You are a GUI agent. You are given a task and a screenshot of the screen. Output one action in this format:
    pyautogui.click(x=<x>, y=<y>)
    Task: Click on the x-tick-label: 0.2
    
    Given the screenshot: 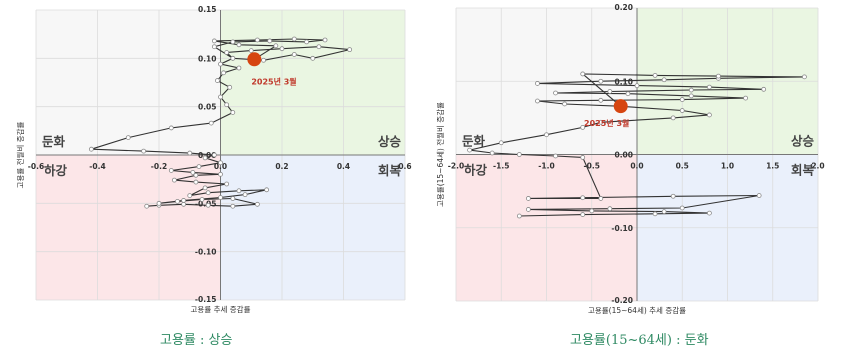 What is the action you would take?
    pyautogui.click(x=281, y=166)
    